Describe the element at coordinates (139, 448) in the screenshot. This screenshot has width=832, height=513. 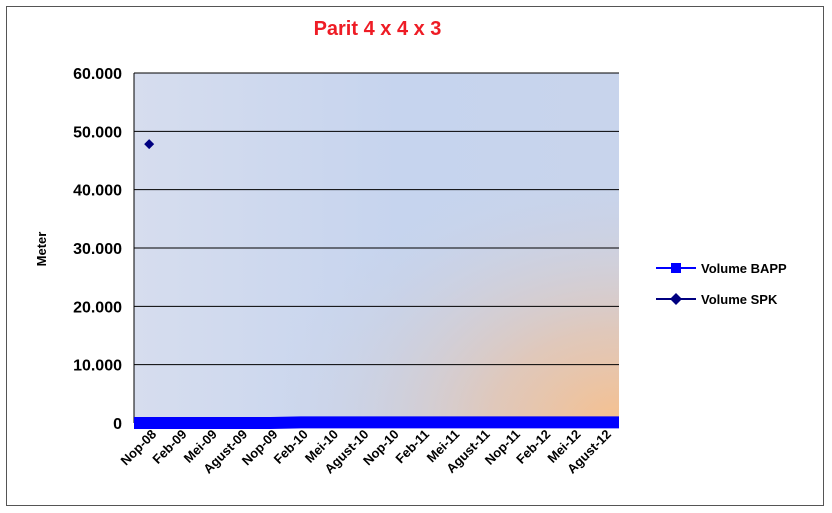
I see `x-tick-label: Nop-08` at that location.